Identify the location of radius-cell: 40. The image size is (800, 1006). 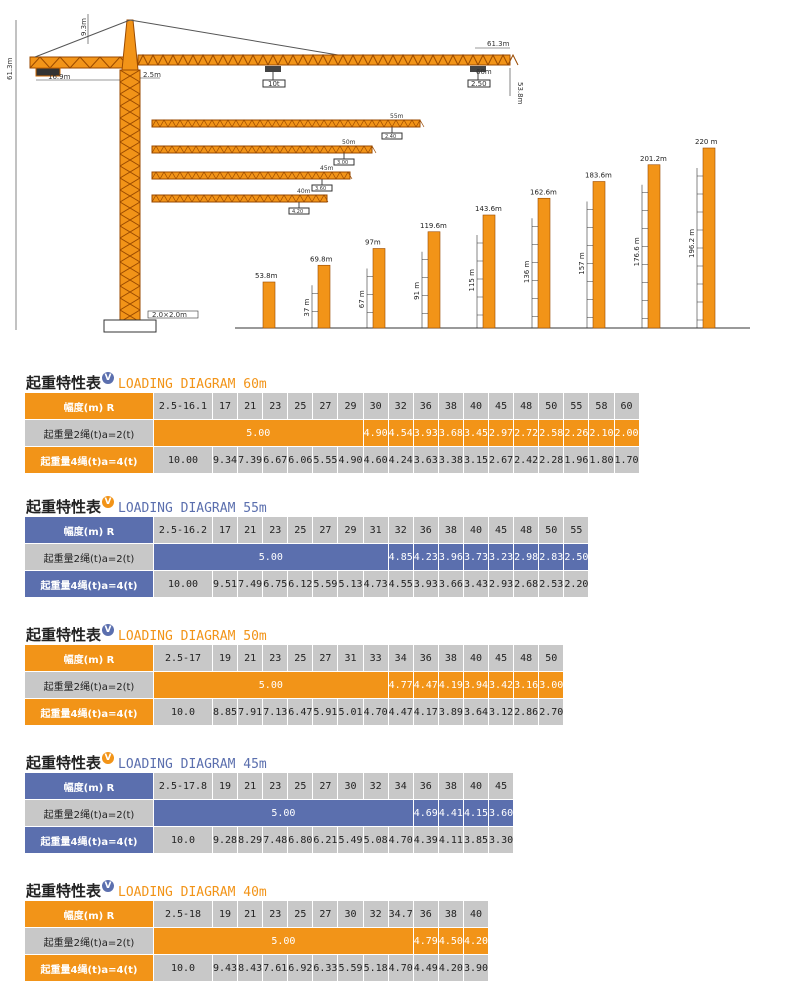
(476, 914).